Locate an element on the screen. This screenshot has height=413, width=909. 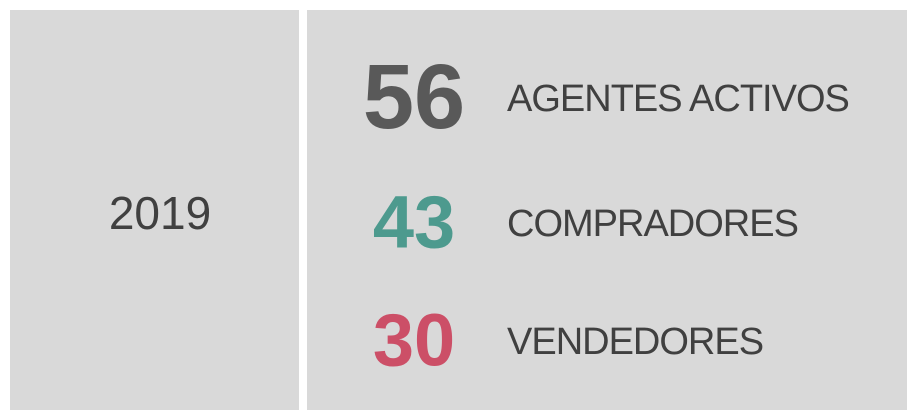
stat-value: 30 is located at coordinates (414, 340).